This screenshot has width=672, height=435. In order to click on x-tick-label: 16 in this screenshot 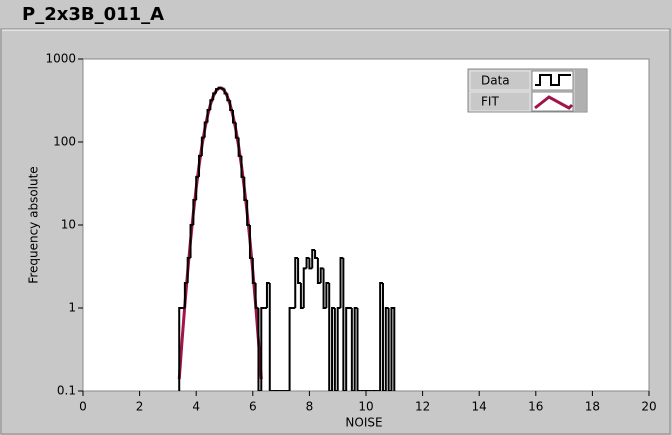, I will do `click(535, 407)`.